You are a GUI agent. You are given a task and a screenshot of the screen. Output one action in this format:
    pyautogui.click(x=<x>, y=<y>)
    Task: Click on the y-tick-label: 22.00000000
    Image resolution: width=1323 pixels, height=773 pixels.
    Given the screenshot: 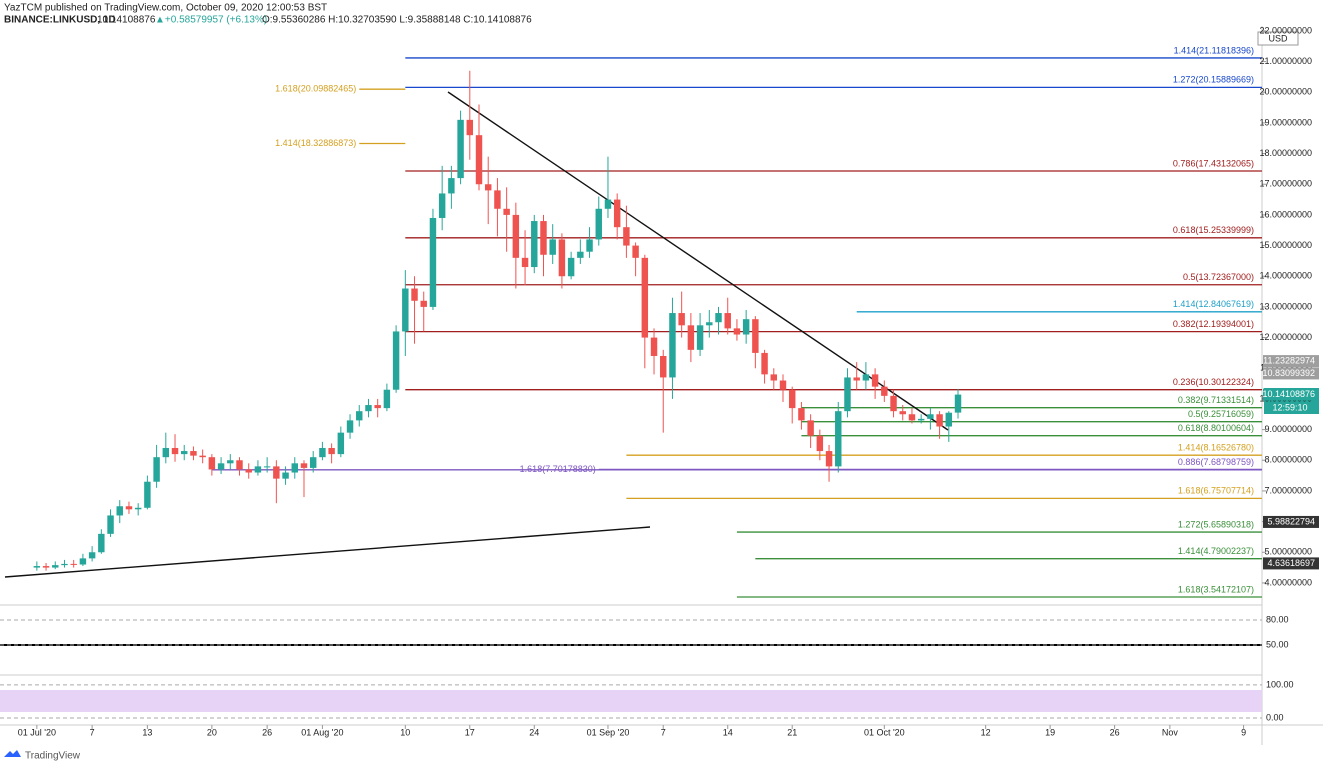 What is the action you would take?
    pyautogui.click(x=1285, y=30)
    